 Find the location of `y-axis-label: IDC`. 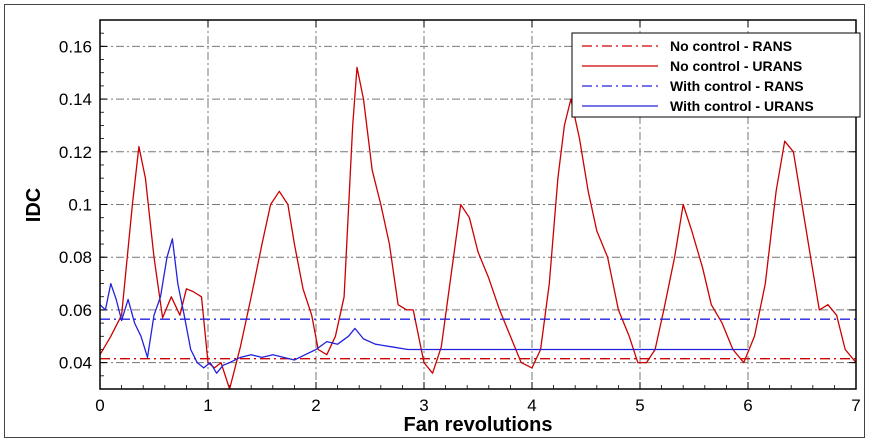

y-axis-label: IDC is located at coordinates (34, 205).